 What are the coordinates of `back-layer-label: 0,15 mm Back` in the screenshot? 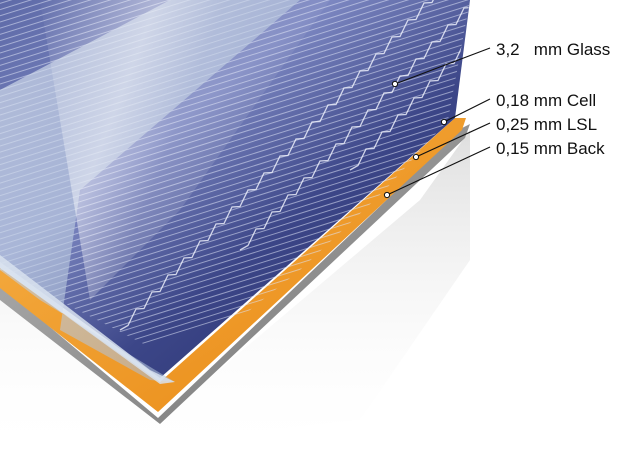 It's located at (550, 148).